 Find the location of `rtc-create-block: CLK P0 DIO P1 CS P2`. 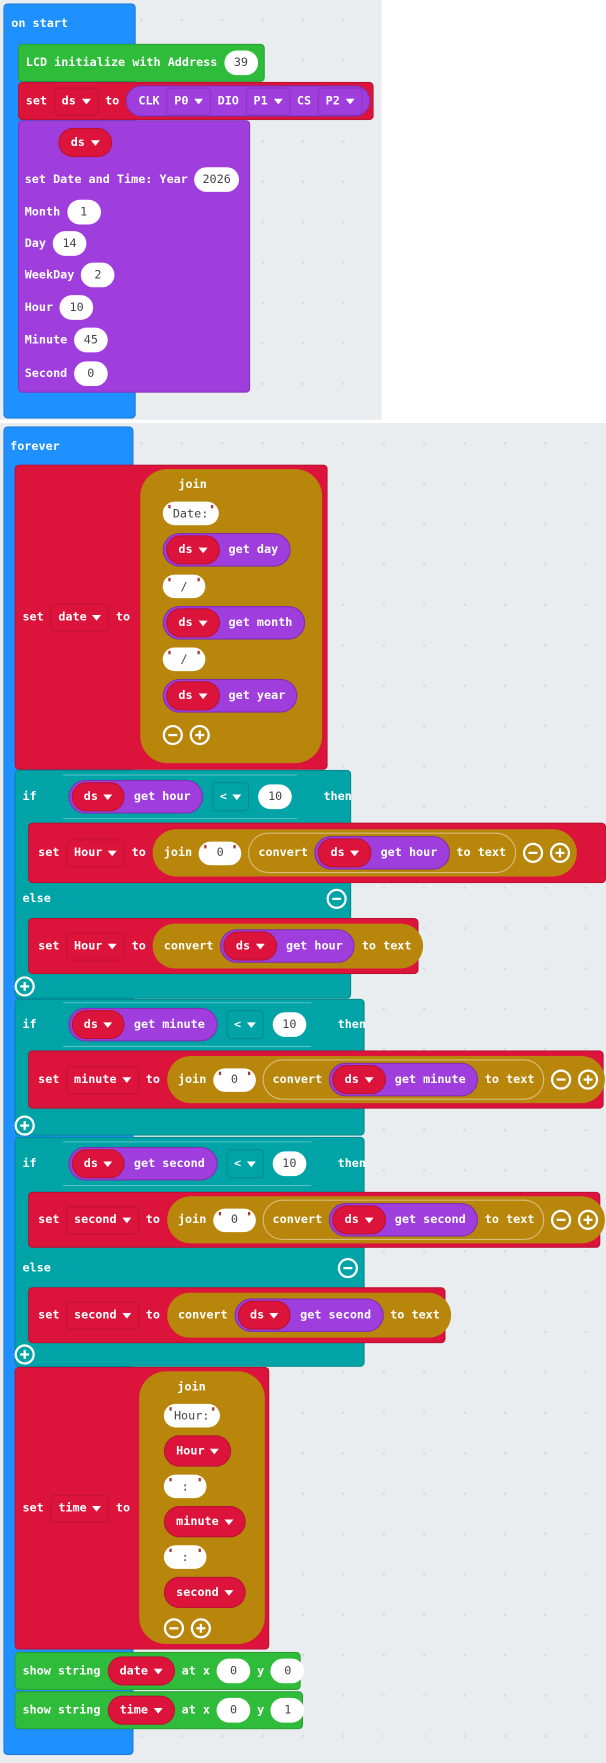

rtc-create-block: CLK P0 DIO P1 CS P2 is located at coordinates (248, 101).